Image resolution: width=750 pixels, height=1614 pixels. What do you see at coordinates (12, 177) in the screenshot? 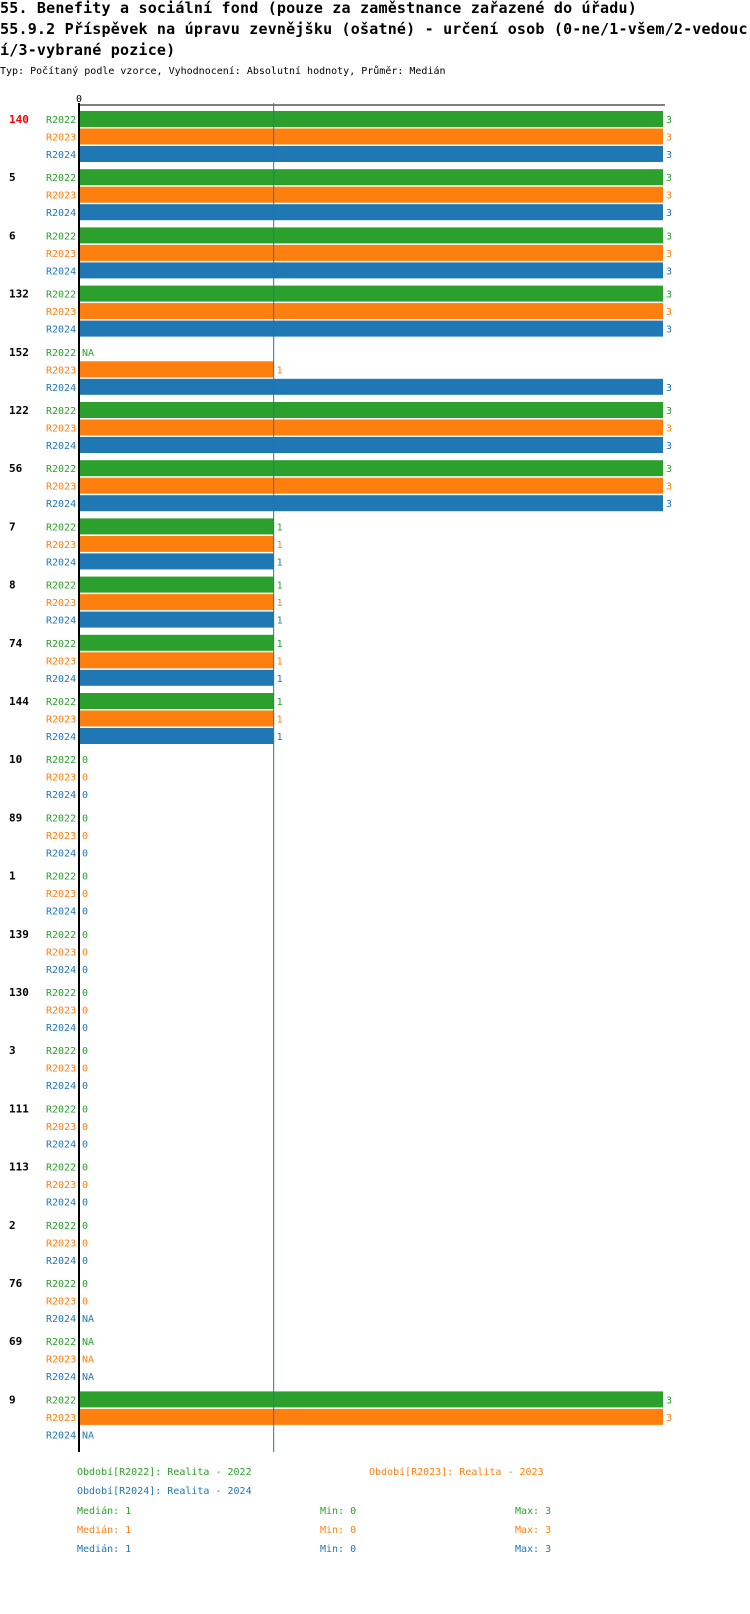
I see `group-label: 5` at bounding box center [12, 177].